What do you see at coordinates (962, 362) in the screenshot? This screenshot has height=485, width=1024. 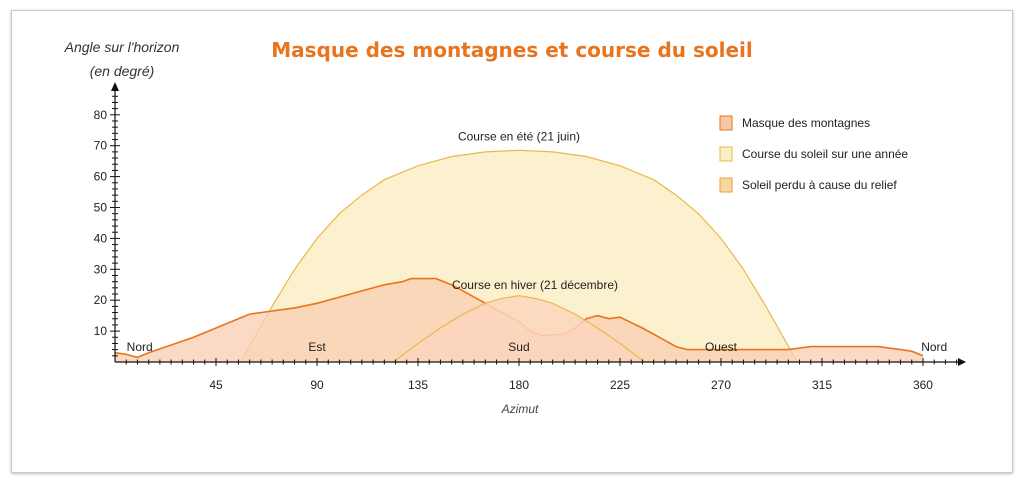 I see `x-axis-arrow` at bounding box center [962, 362].